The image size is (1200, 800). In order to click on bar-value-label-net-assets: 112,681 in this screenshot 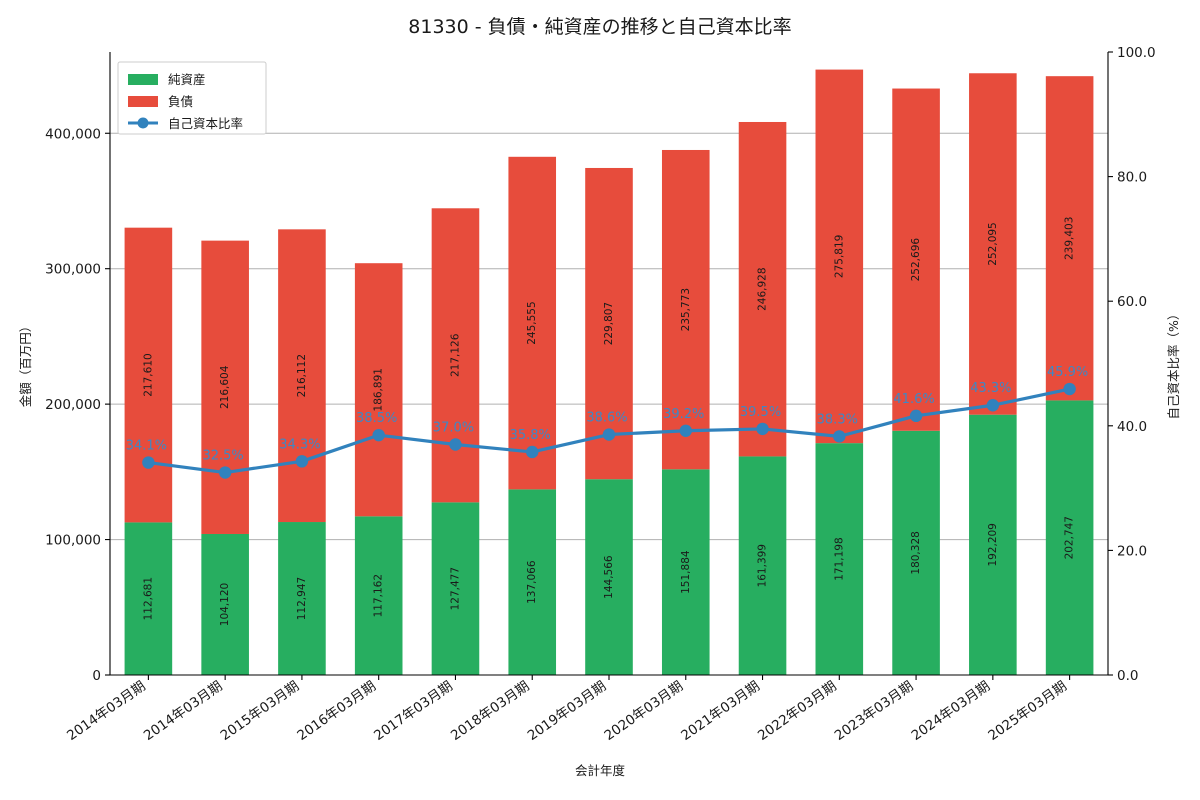, I will do `click(148, 598)`.